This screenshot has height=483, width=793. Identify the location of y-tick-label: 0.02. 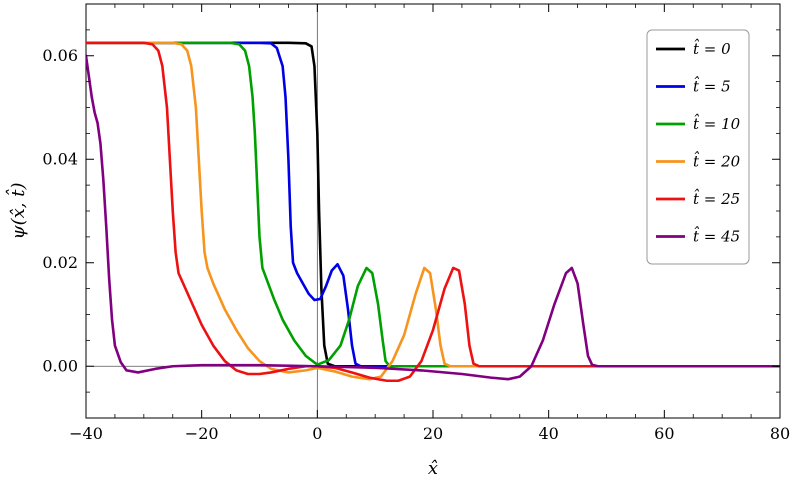
(60, 262).